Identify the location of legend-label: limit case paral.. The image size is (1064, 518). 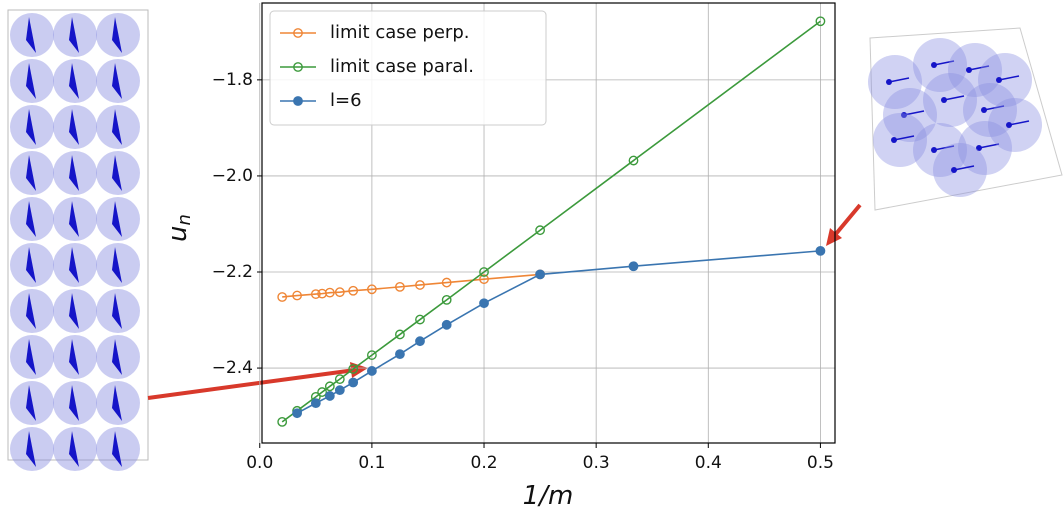
(402, 66).